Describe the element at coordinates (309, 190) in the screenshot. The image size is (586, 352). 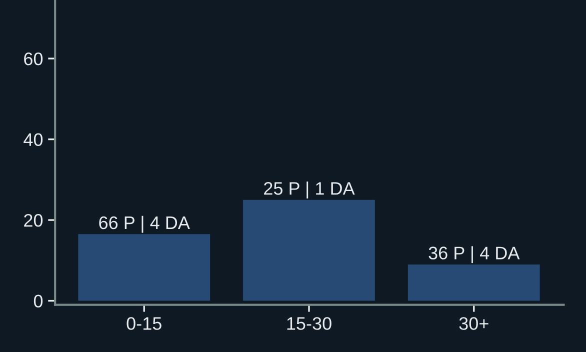
I see `annotation: 25 P | 1 DA` at that location.